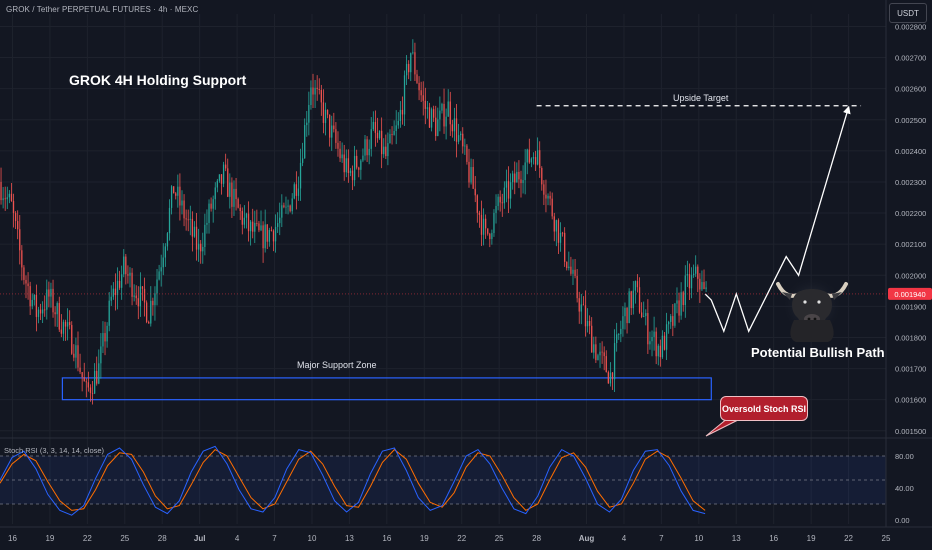 The height and width of the screenshot is (550, 932). I want to click on rsi-tick-label: 40.00, so click(904, 488).